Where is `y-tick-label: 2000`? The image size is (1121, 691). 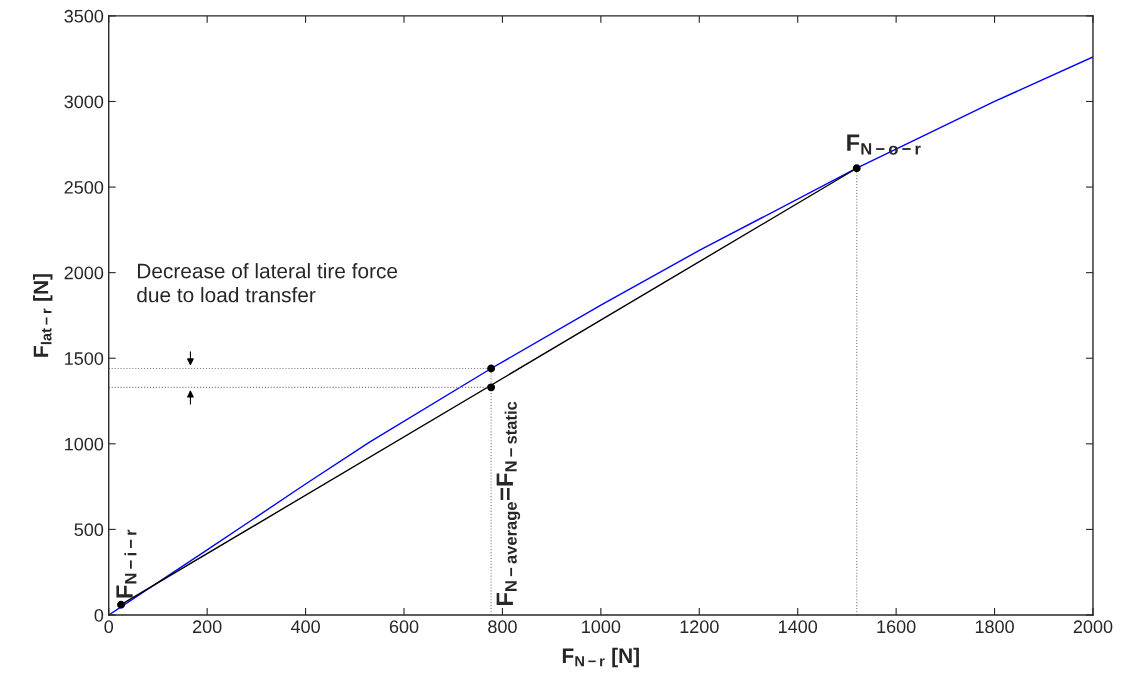
y-tick-label: 2000 is located at coordinates (84, 273).